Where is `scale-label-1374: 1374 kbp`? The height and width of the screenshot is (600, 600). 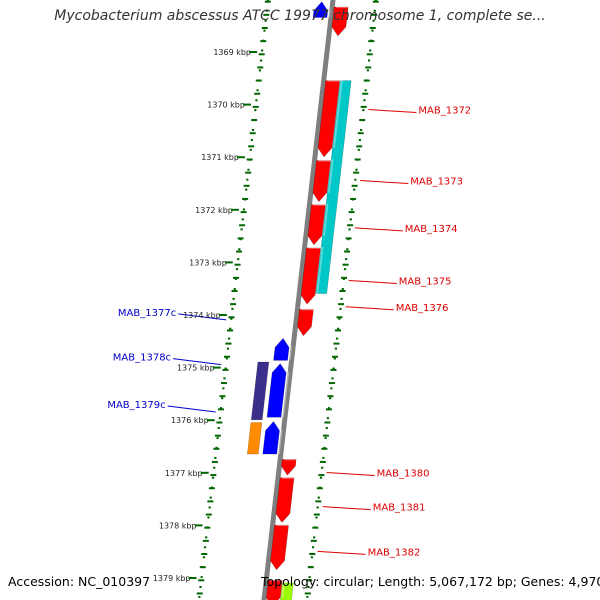 scale-label-1374: 1374 kbp is located at coordinates (202, 315).